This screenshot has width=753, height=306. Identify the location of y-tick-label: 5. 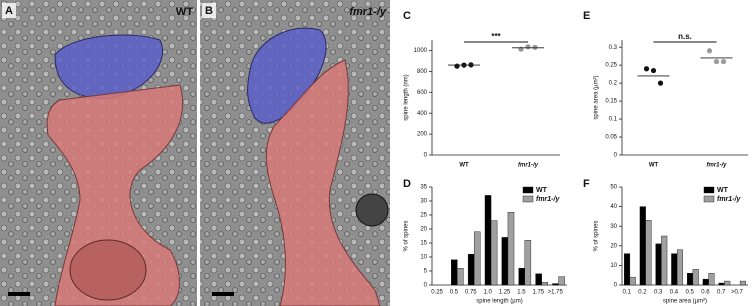
(426, 272).